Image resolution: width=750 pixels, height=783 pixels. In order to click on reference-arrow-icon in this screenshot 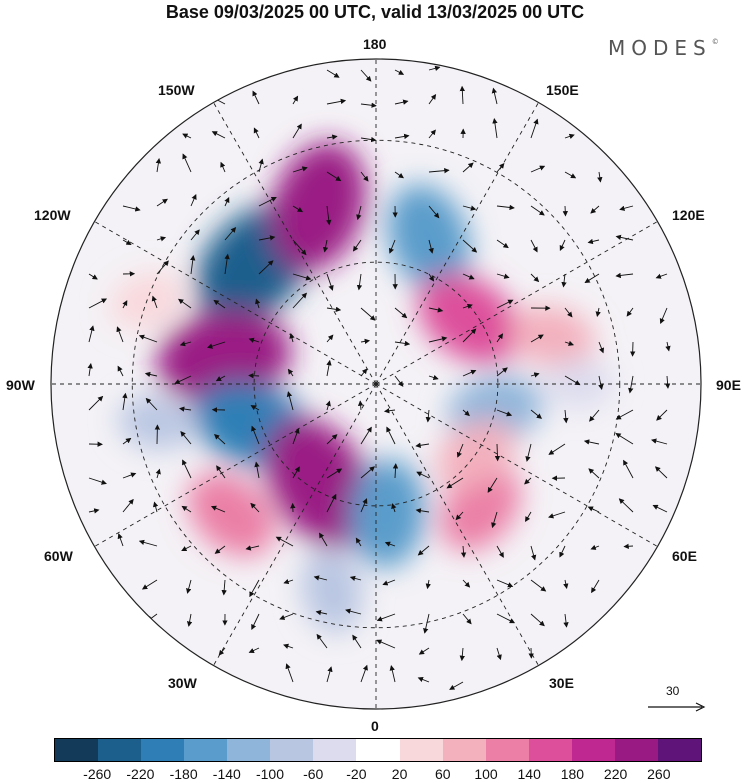, I will do `click(677, 707)`.